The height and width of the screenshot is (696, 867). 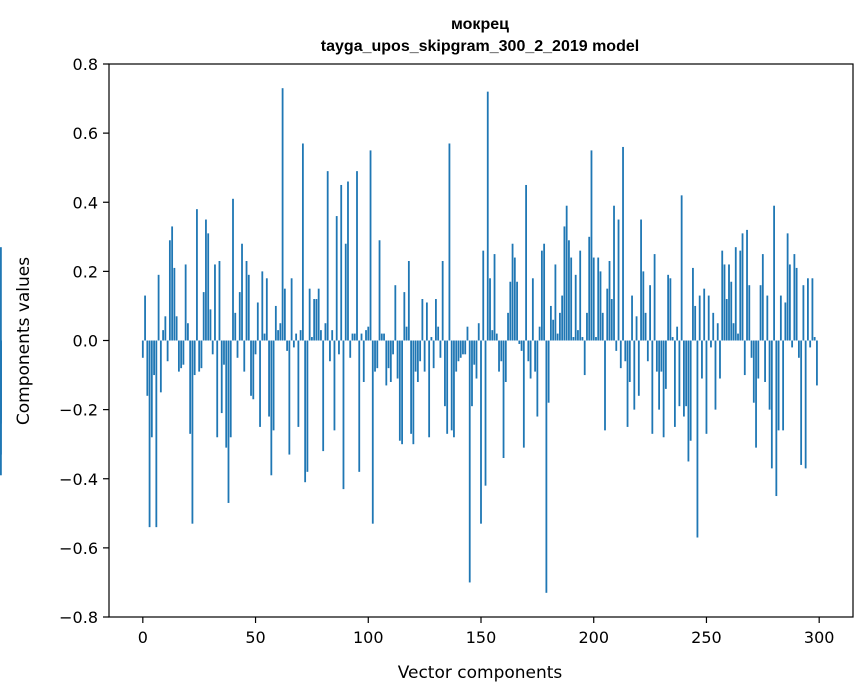 I want to click on y-tick-label: 0.8, so click(x=85, y=64).